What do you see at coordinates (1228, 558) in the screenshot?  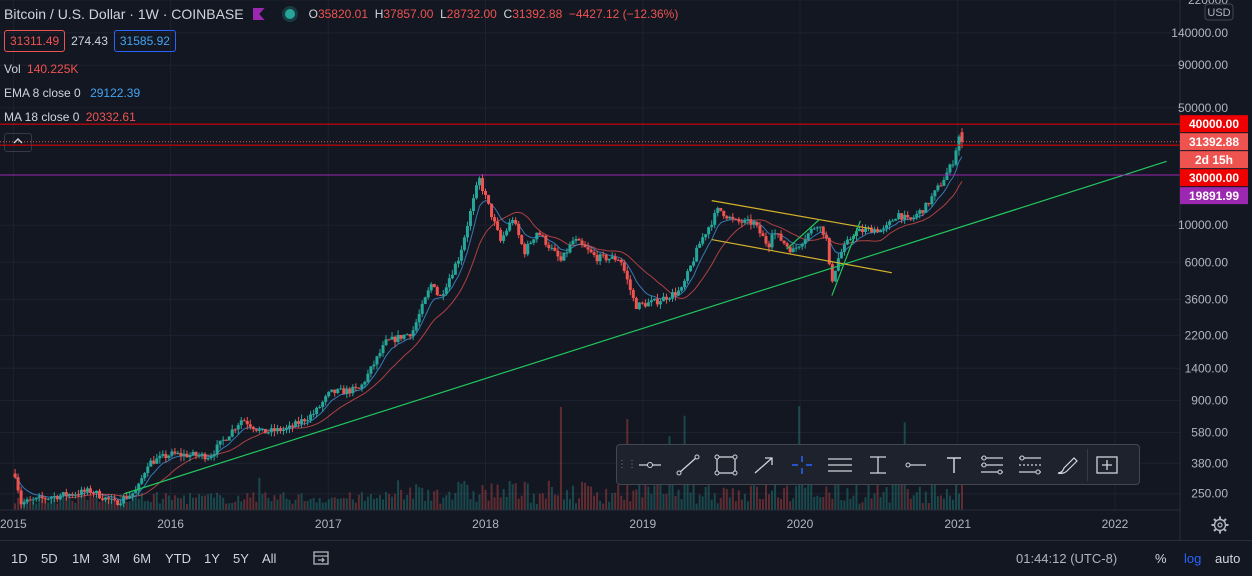 I see `auto-scale-toggle: auto` at bounding box center [1228, 558].